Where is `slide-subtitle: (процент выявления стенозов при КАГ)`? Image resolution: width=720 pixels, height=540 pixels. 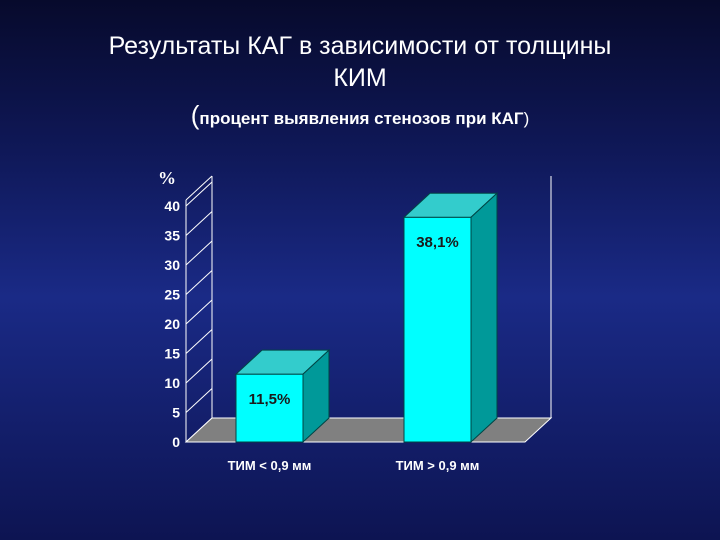 slide-subtitle: (процент выявления стенозов при КАГ) is located at coordinates (360, 117).